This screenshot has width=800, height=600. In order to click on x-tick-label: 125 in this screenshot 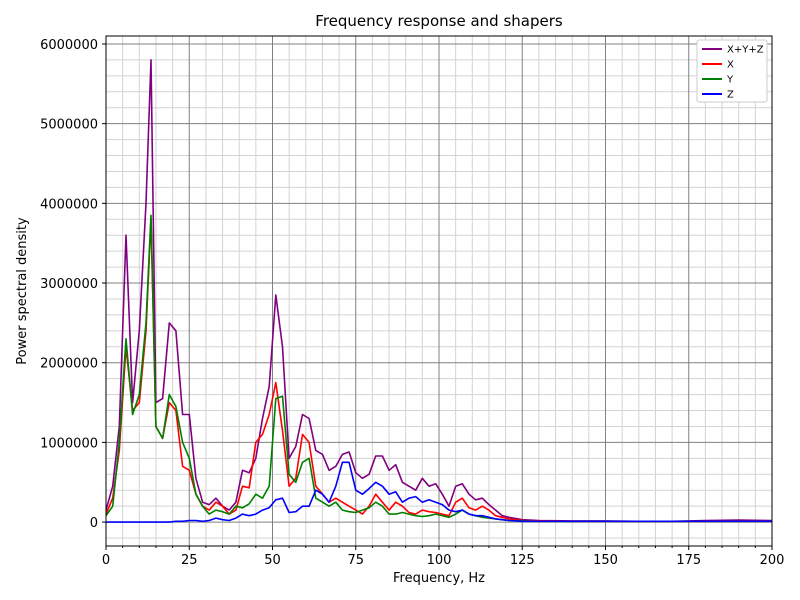, I will do `click(522, 560)`.